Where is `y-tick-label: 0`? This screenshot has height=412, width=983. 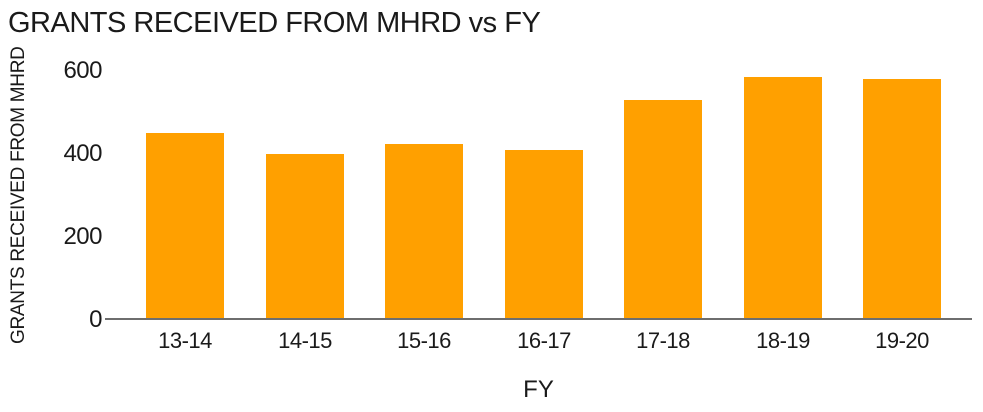
y-tick-label: 0 is located at coordinates (95, 319).